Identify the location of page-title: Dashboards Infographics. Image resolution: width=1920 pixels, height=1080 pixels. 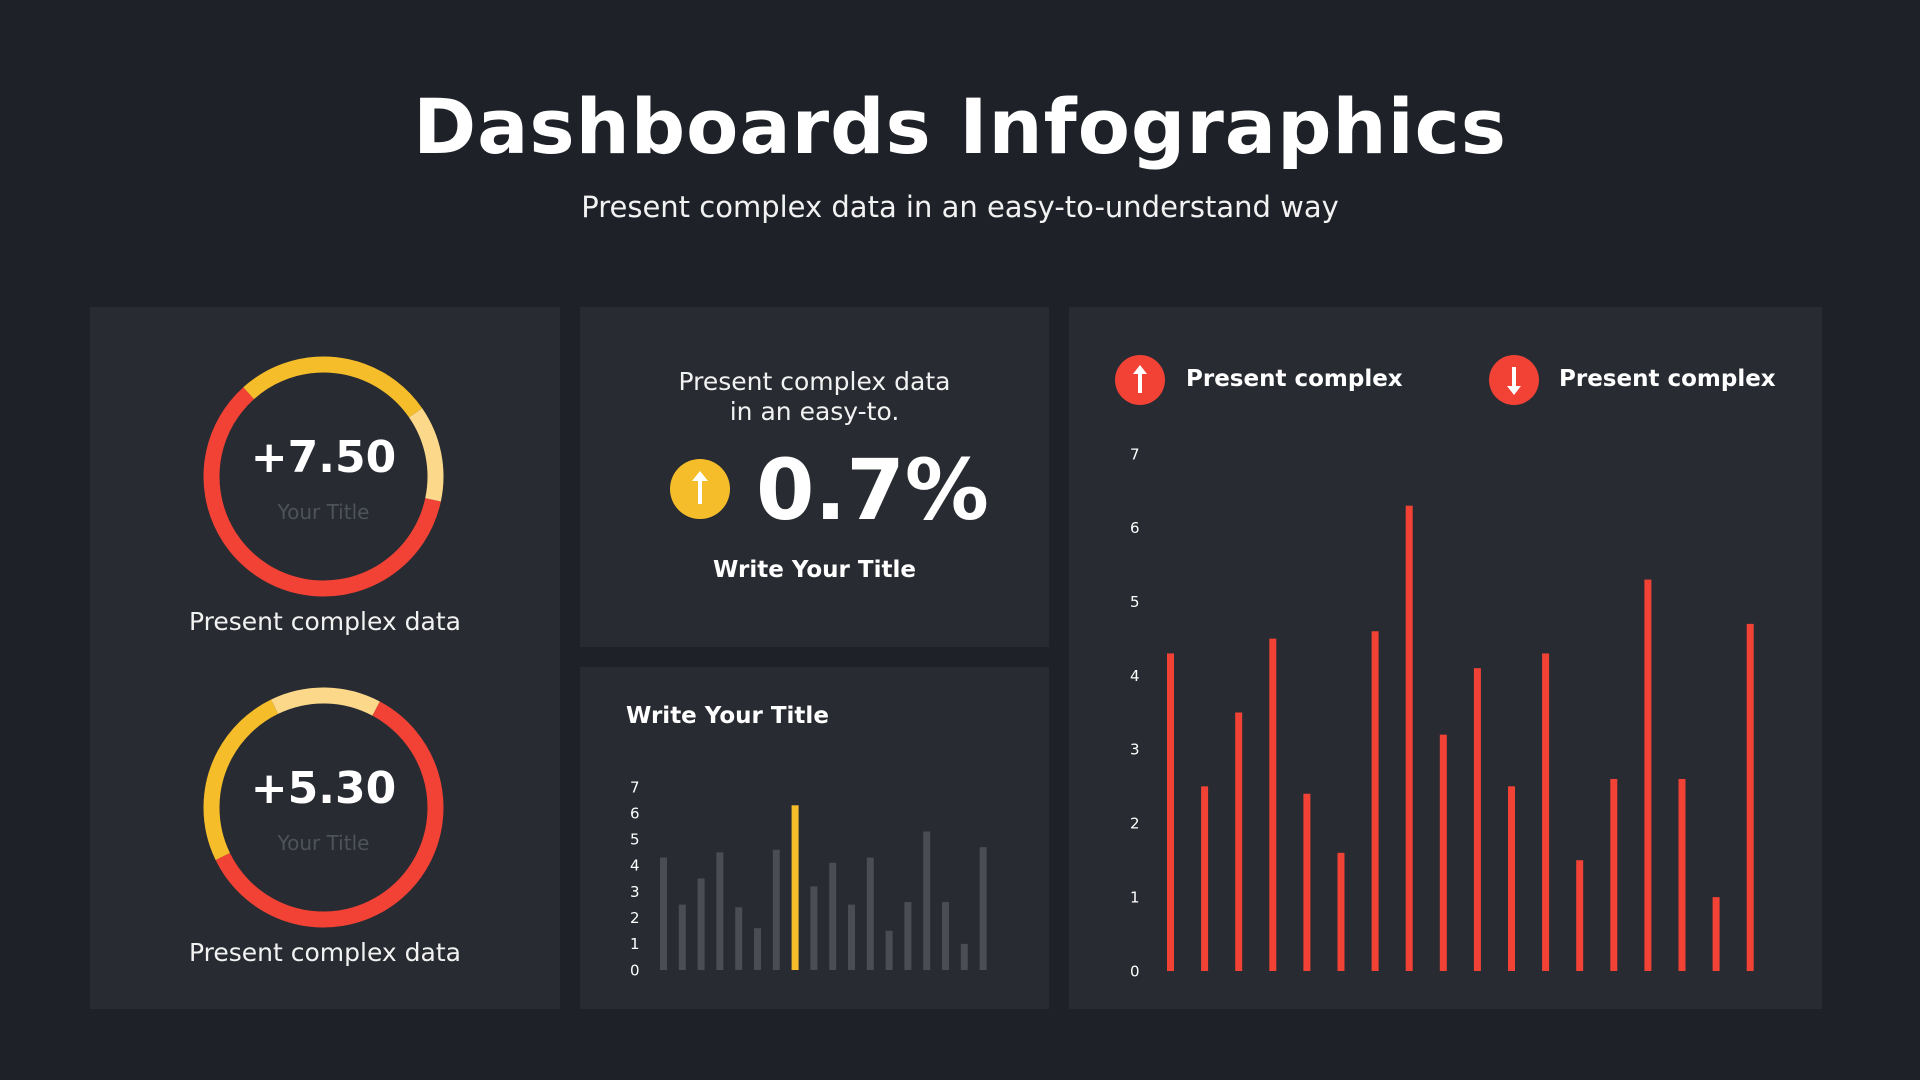
(960, 126).